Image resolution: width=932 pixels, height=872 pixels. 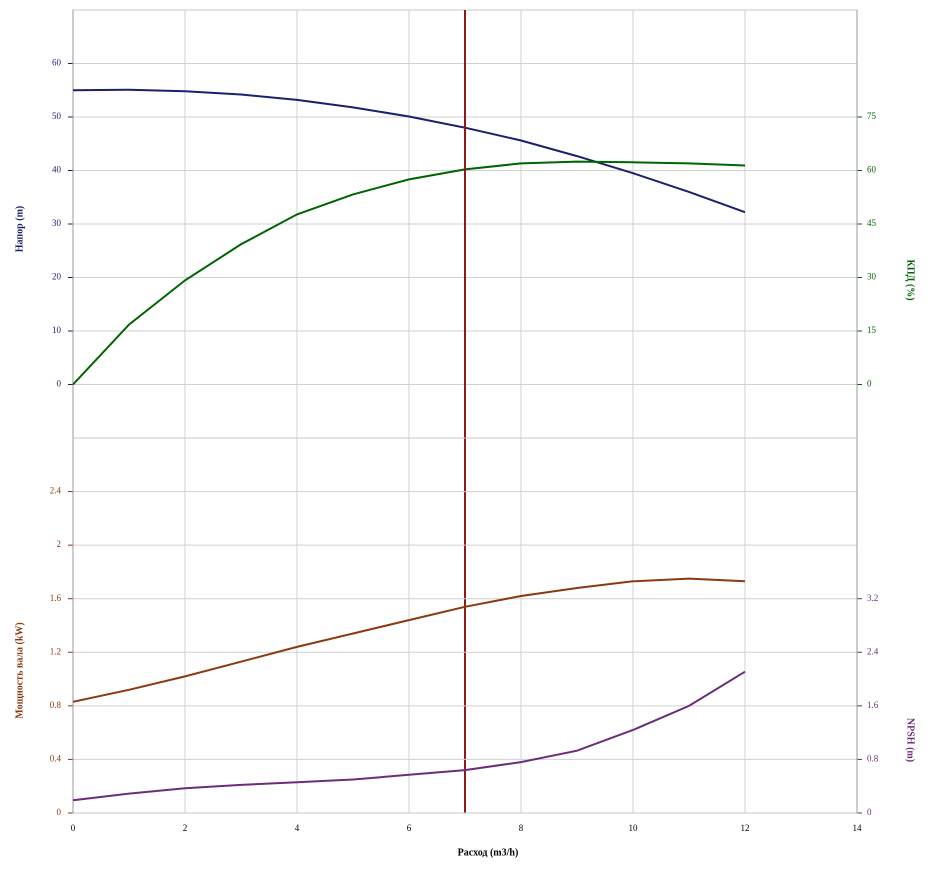 What do you see at coordinates (56, 758) in the screenshot?
I see `y-tick-label: 0.4` at bounding box center [56, 758].